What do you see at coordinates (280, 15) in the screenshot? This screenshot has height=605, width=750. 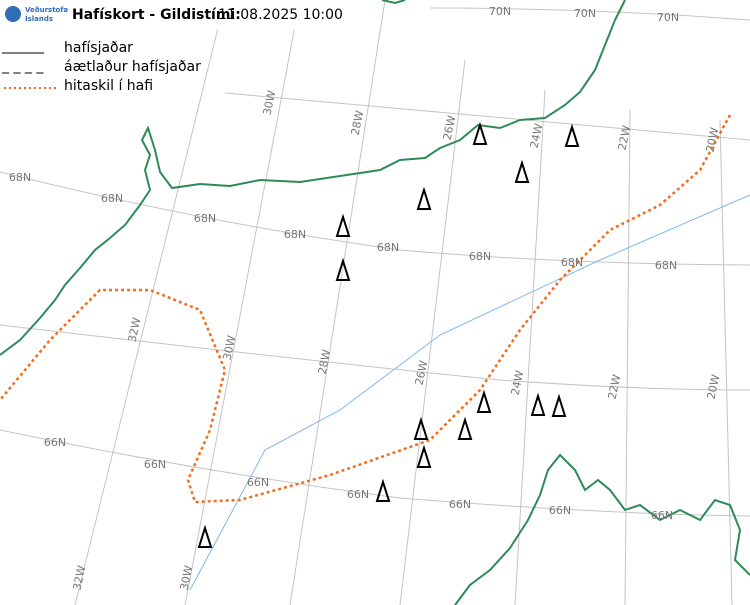 I see `valid-time: 11.08.2025 10:00` at bounding box center [280, 15].